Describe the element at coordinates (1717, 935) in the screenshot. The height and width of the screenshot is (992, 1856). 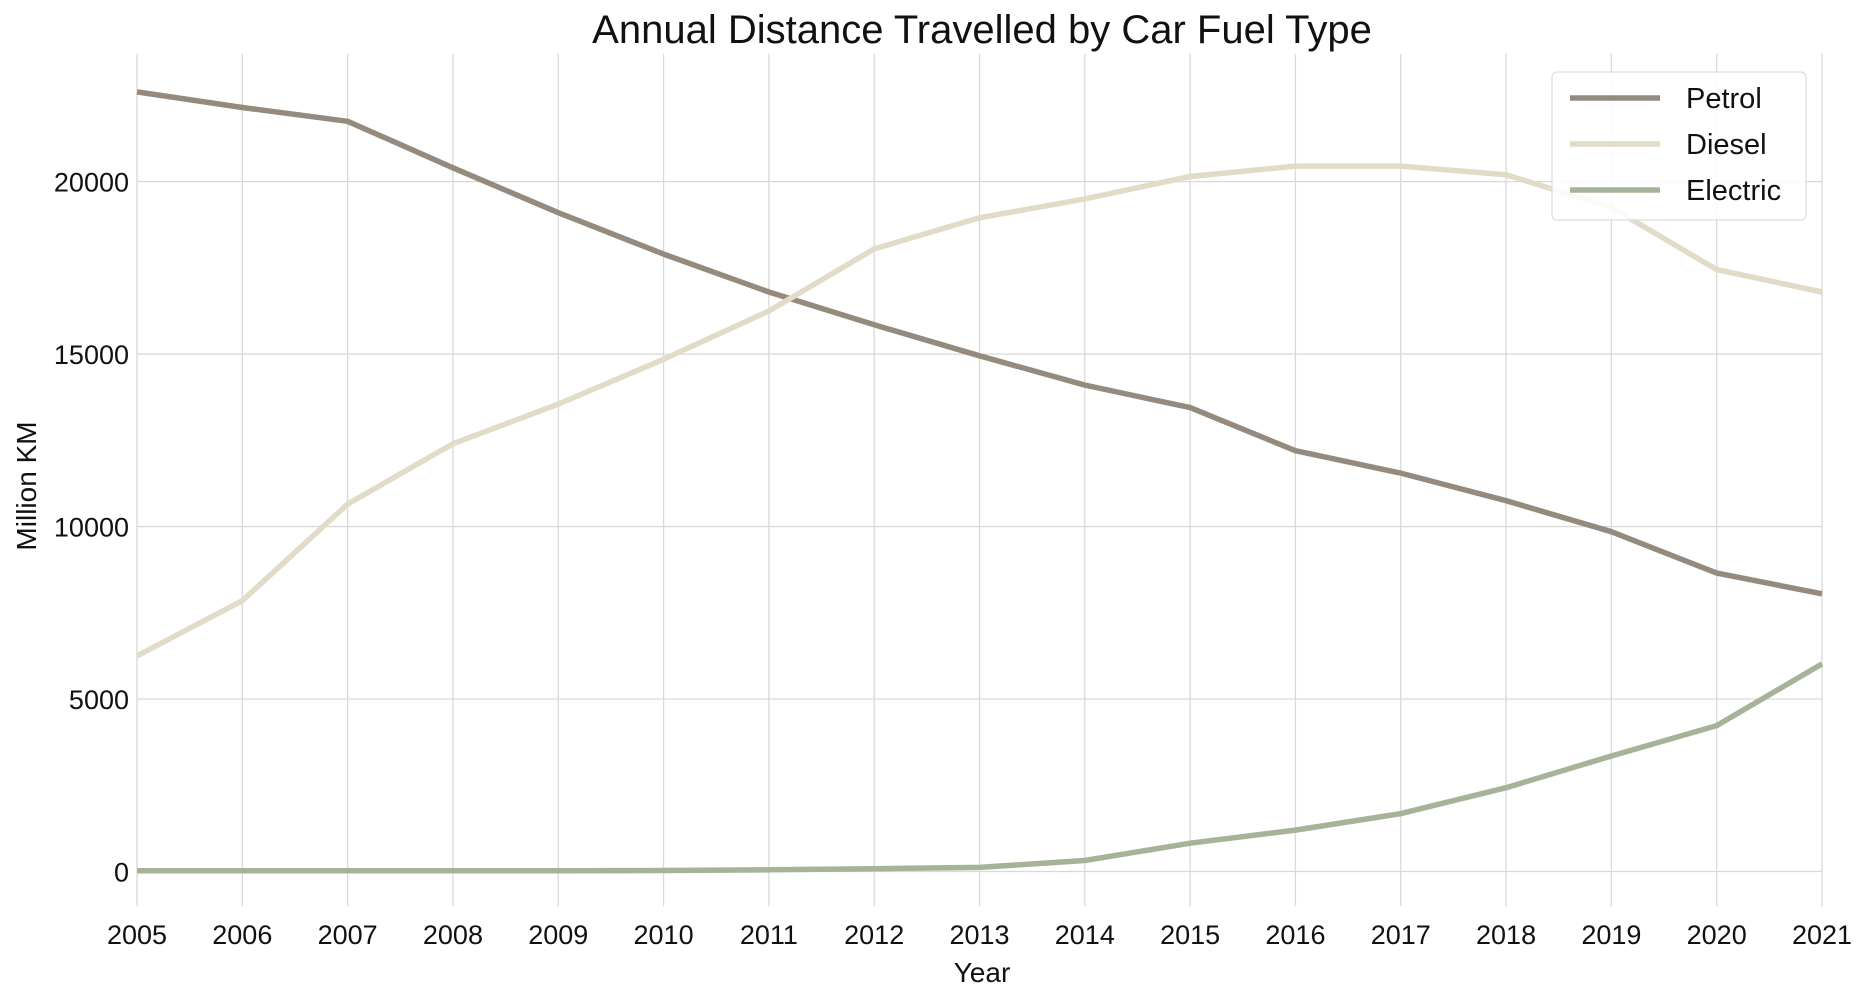
I see `x-tick-label: 2020` at that location.